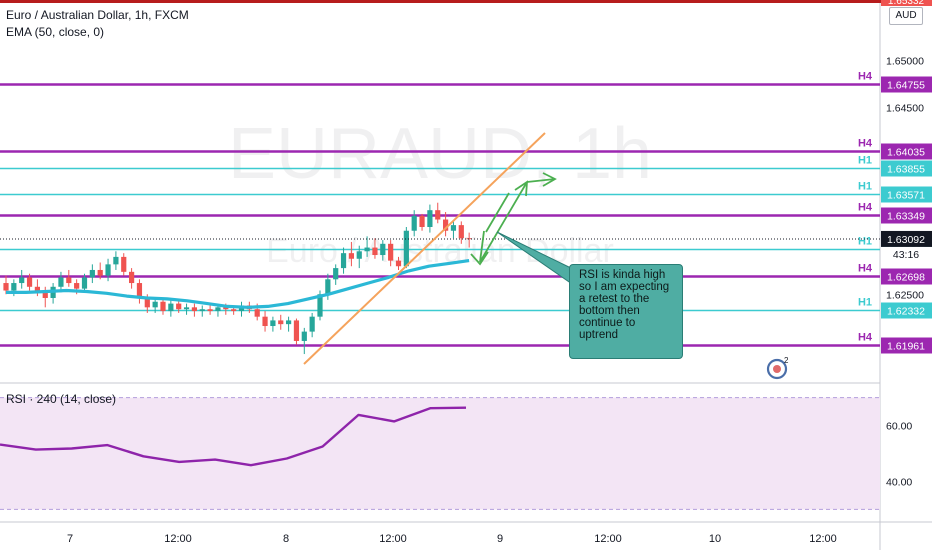  What do you see at coordinates (97, 15) in the screenshot?
I see `chart-title: Euro / Australian Dollar, 1h, FXCM` at bounding box center [97, 15].